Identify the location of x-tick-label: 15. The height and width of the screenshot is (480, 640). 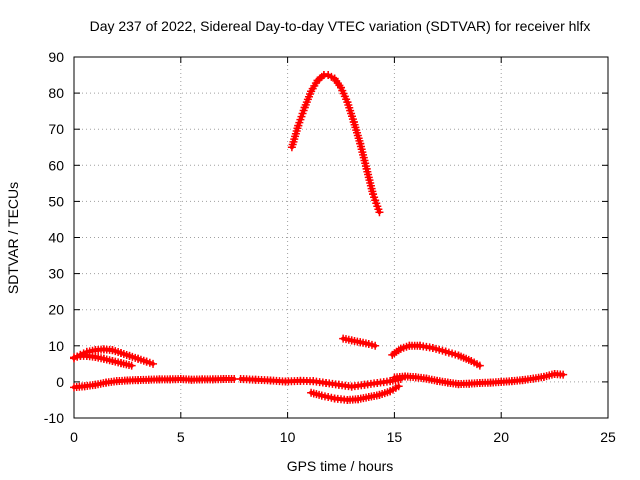
(395, 437).